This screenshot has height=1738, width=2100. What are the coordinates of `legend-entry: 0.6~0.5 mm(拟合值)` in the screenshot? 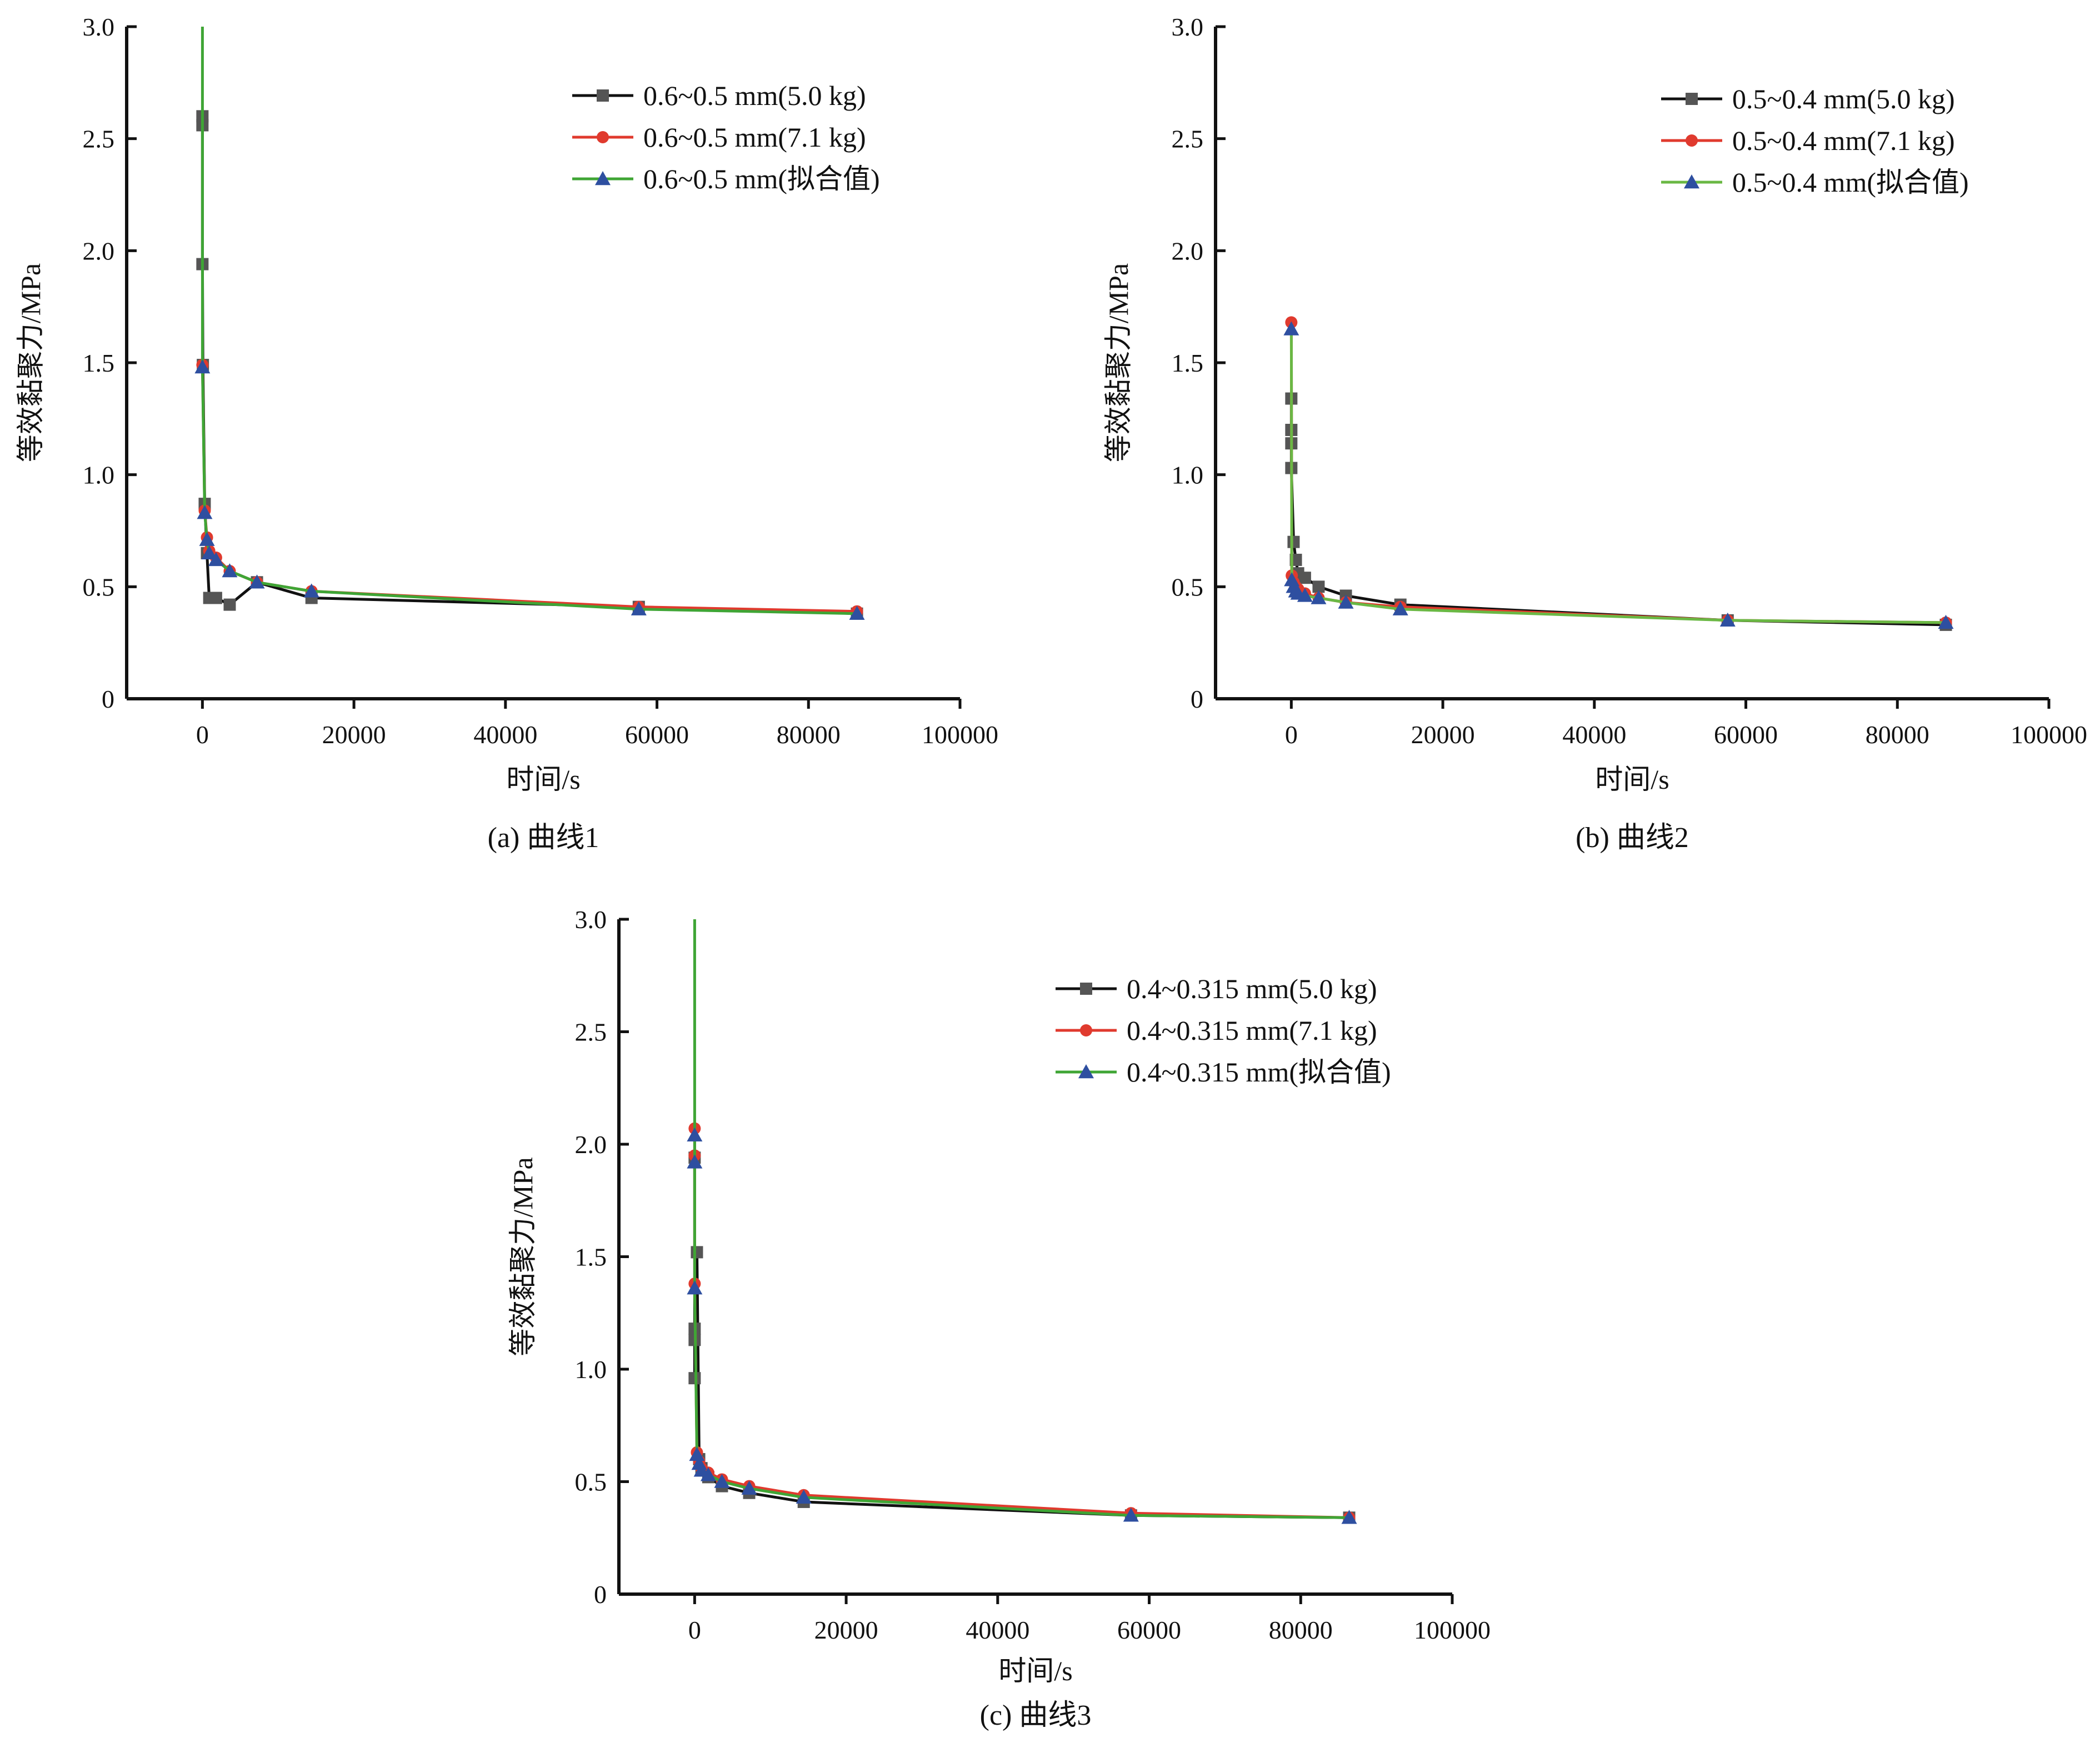 It's located at (726, 178).